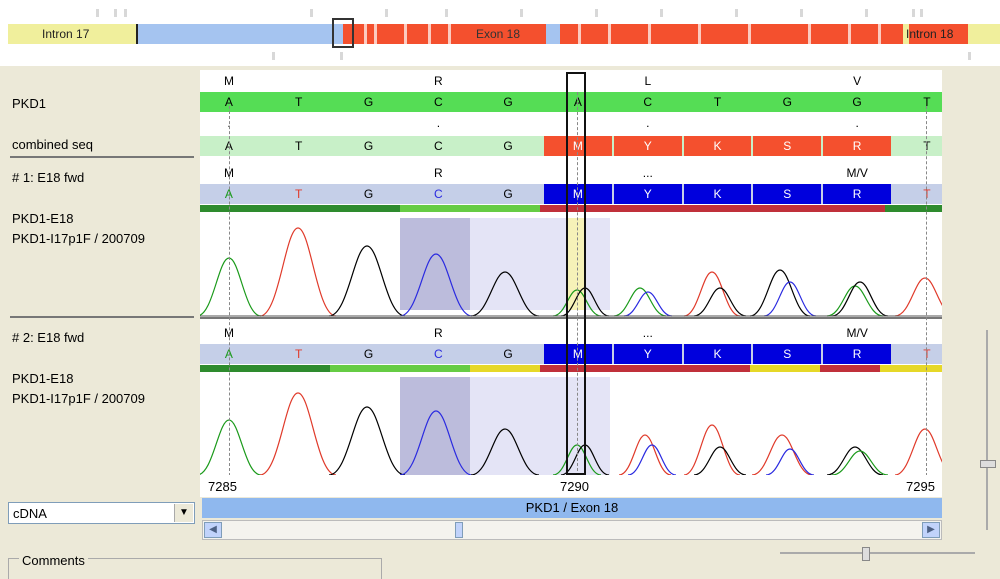 The image size is (1000, 579). What do you see at coordinates (228, 102) in the screenshot?
I see `ref-seq-base: A` at bounding box center [228, 102].